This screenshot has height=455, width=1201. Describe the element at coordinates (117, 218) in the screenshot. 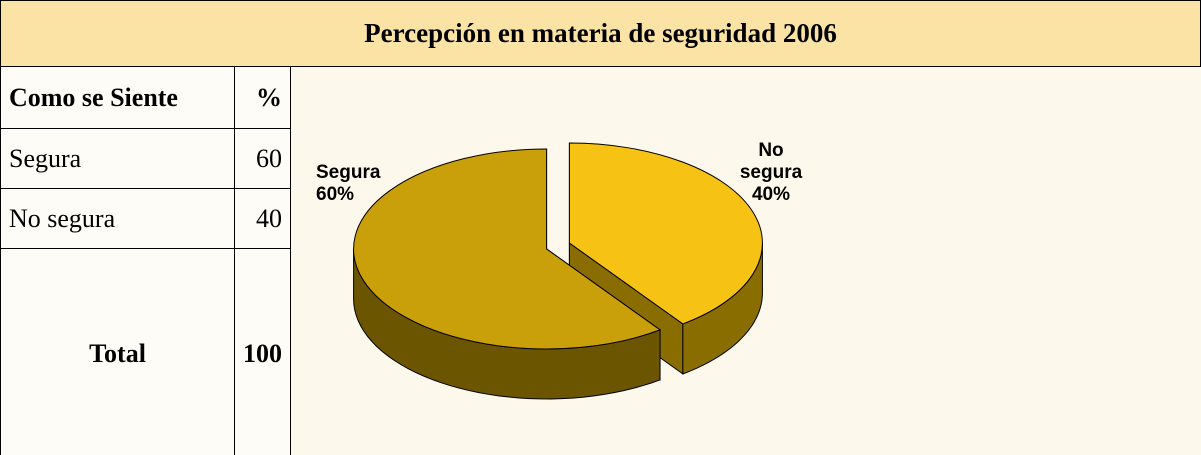

I see `cell: No segura` at that location.